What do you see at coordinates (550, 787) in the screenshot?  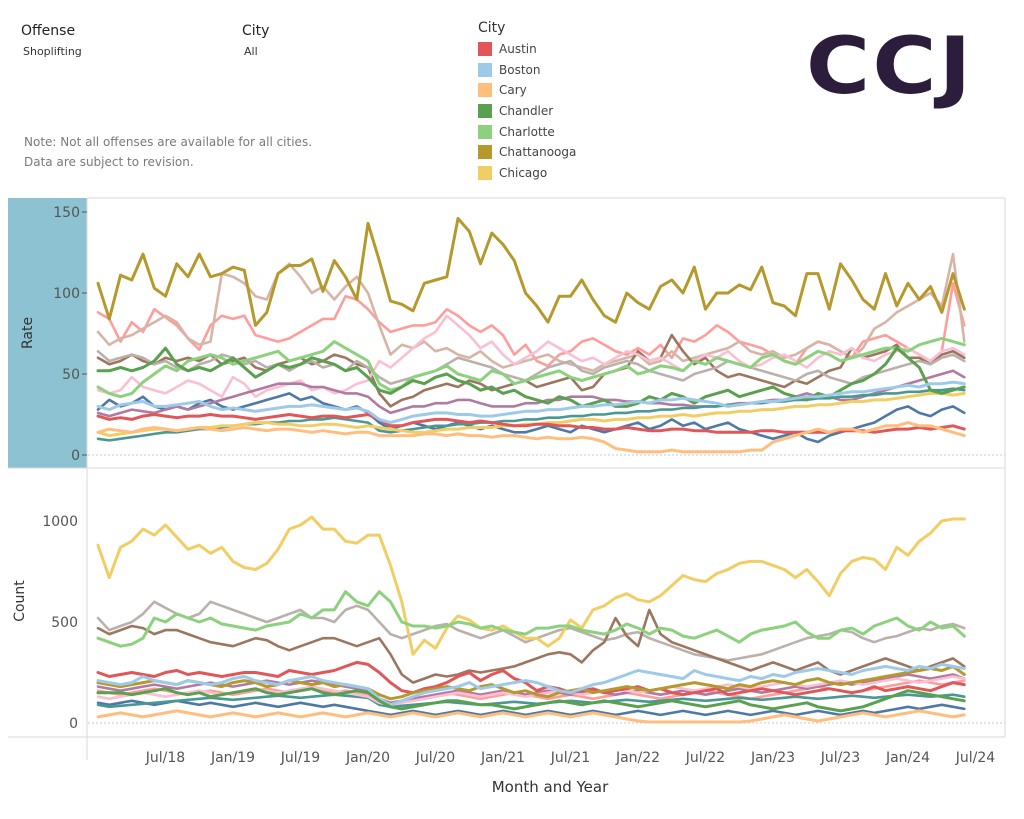 I see `x-axis-title: Month and Year` at bounding box center [550, 787].